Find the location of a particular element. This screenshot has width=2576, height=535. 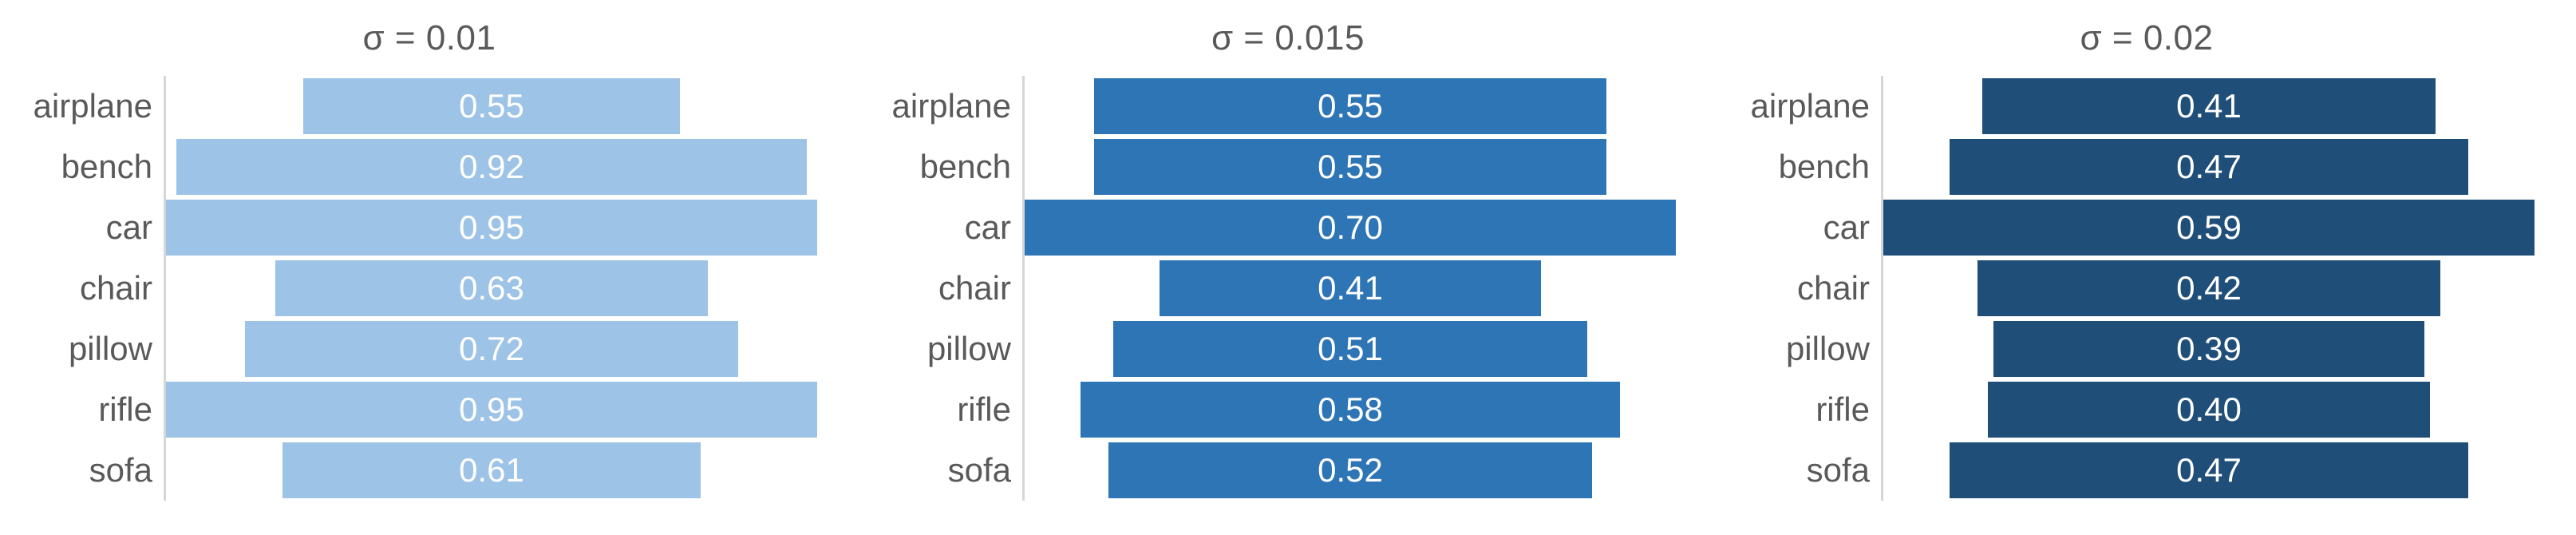

funnel-bar: 0.40 is located at coordinates (2209, 410).